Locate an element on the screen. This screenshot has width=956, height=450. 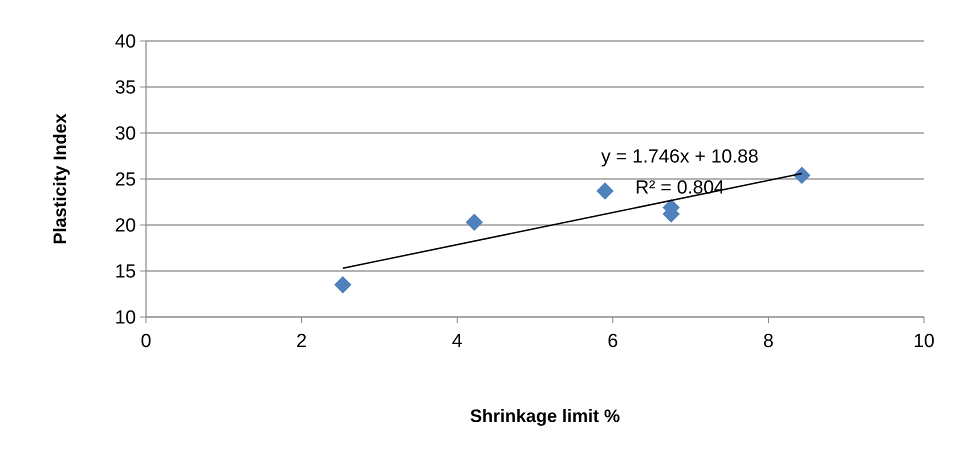
y-tick-label: 35 is located at coordinates (125, 88).